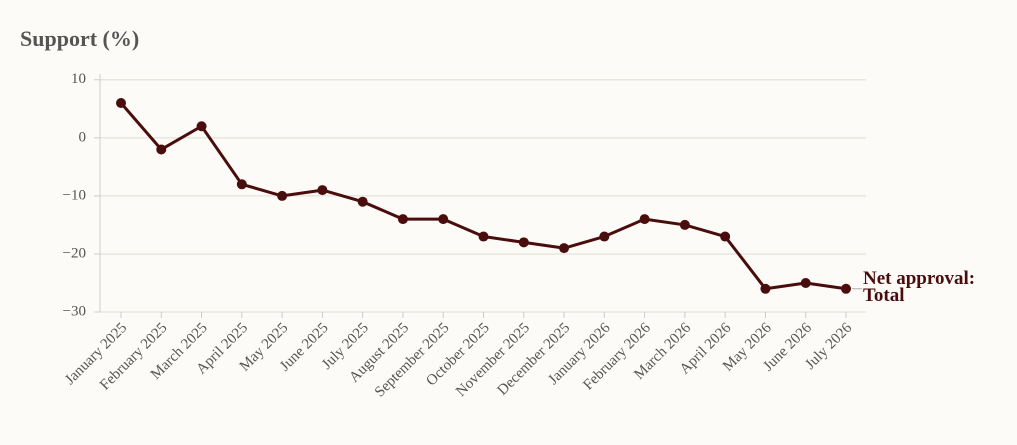 This screenshot has height=445, width=1017. What do you see at coordinates (80, 38) in the screenshot?
I see `chart-title: Support (%)` at bounding box center [80, 38].